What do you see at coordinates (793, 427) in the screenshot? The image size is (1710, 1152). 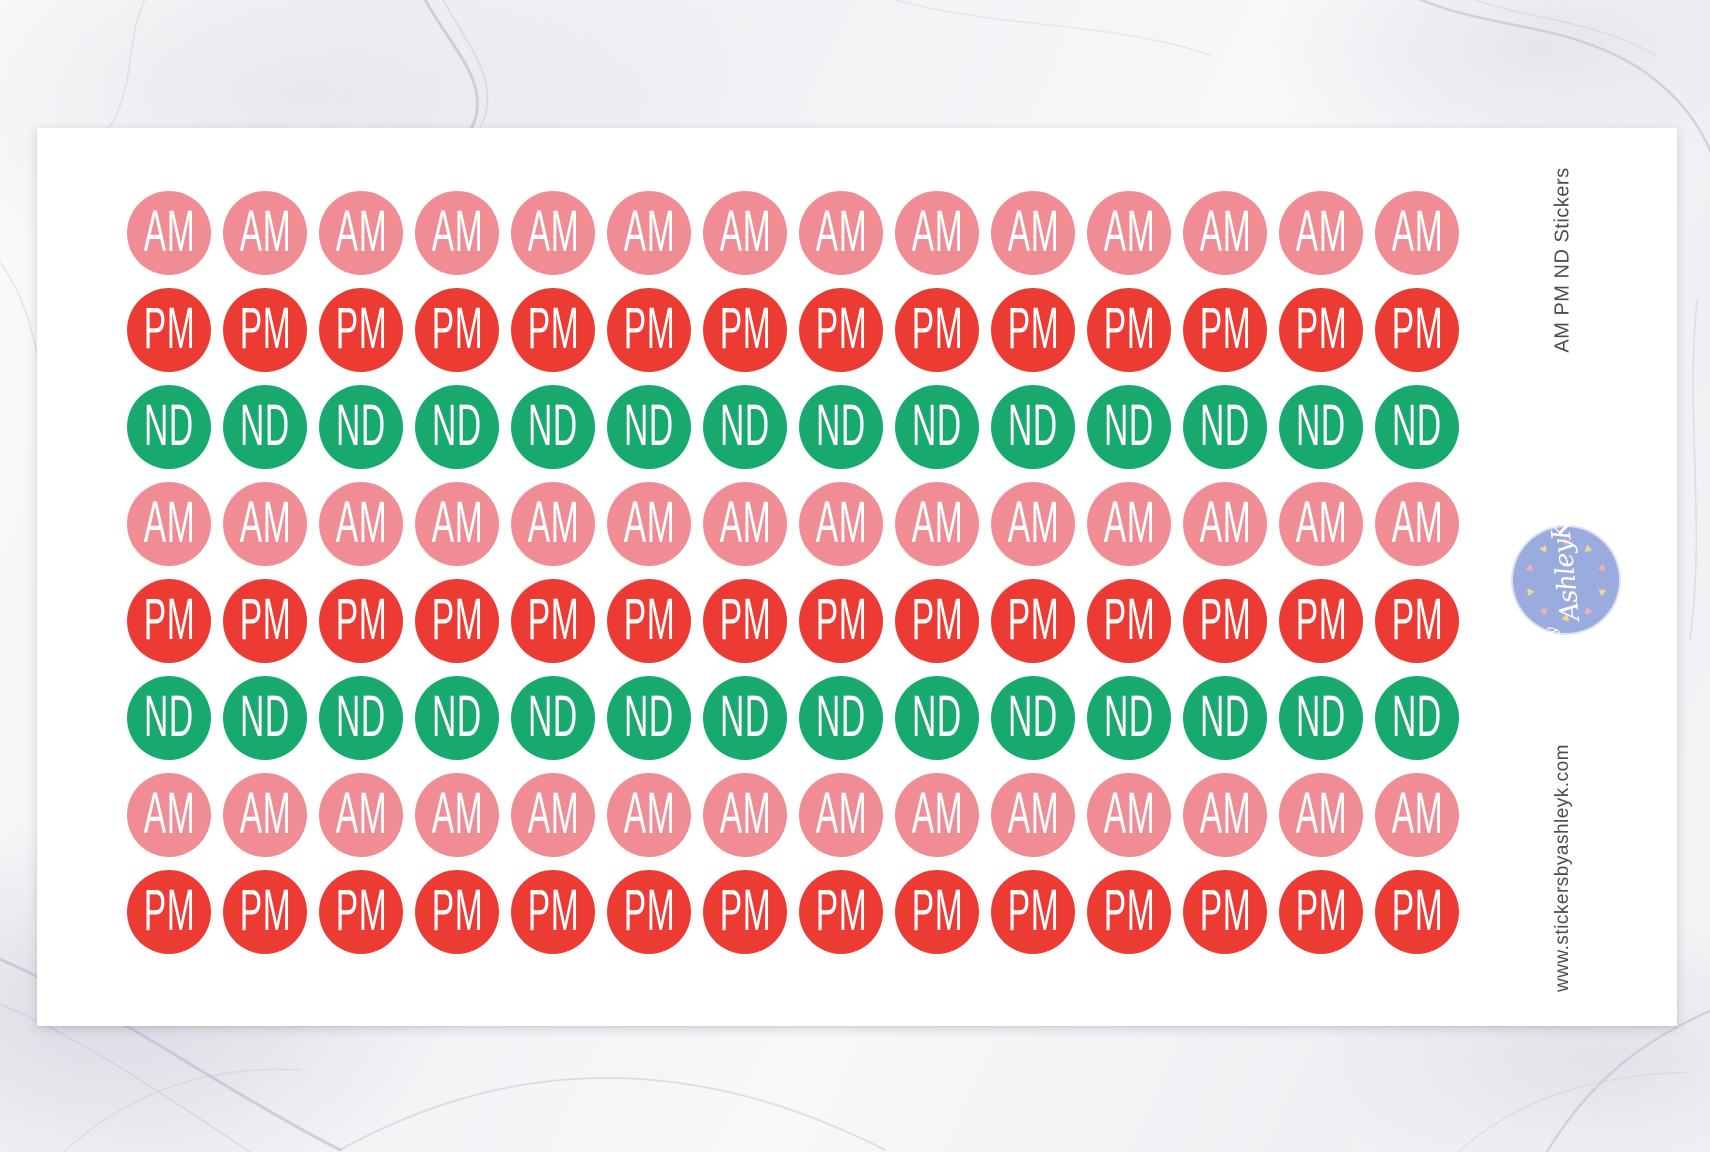 I see `sticker-row-nd: ND ND ND ND ND ND ND ND ND ND ND ND ND ND` at bounding box center [793, 427].